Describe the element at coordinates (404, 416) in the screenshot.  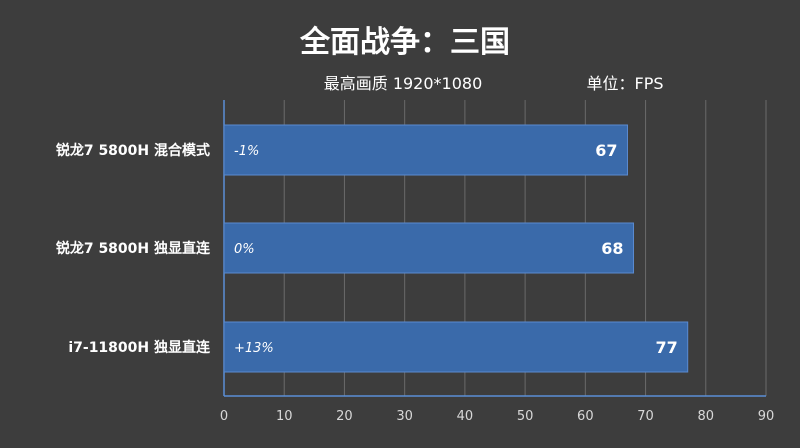
I see `x-tick-label-30: 30` at that location.